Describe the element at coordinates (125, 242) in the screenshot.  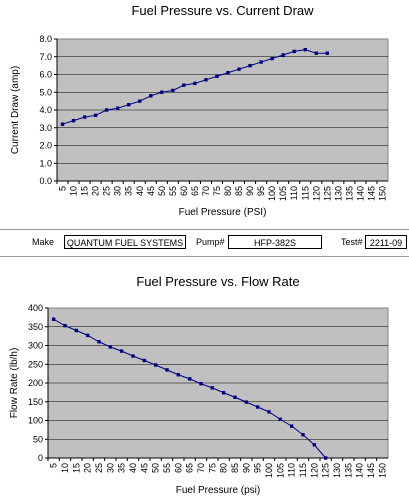
I see `make-value-field: QUANTUM FUEL SYSTEMS` at that location.